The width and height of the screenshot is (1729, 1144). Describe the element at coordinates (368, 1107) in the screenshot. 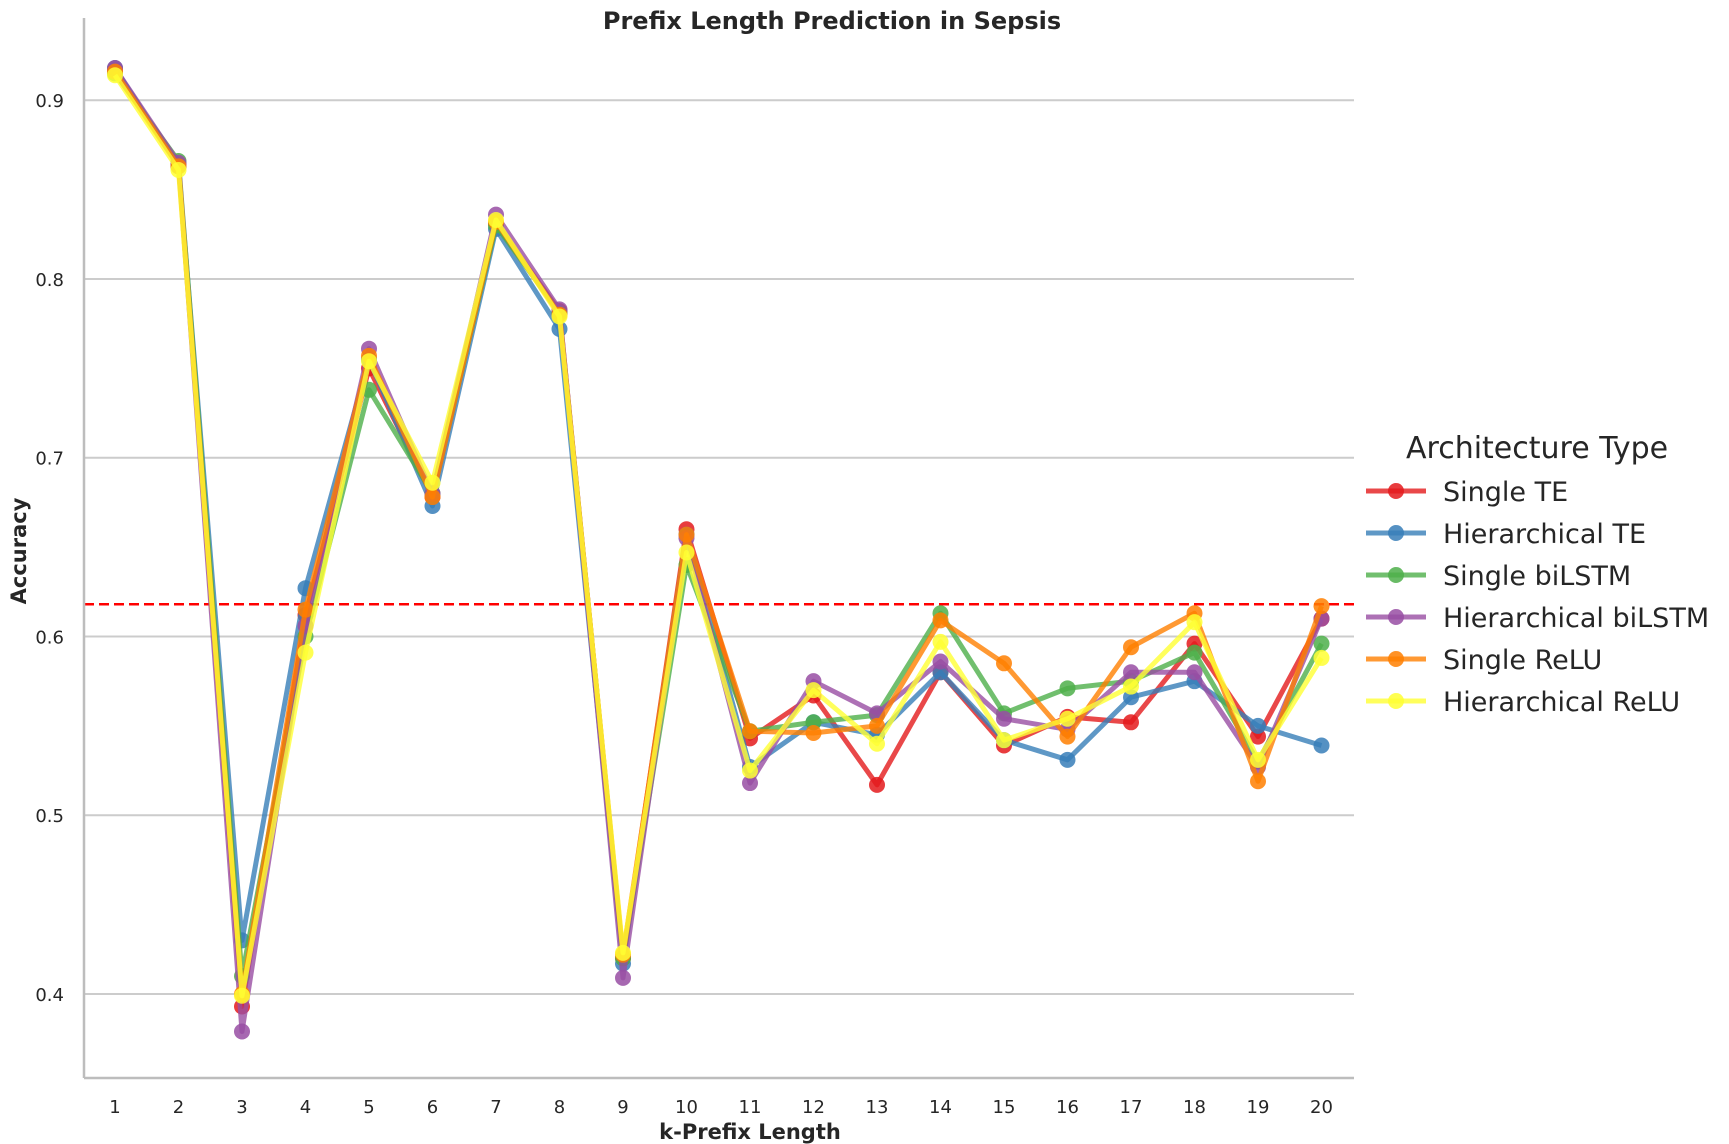

I see `x-tick-label: 5` at that location.